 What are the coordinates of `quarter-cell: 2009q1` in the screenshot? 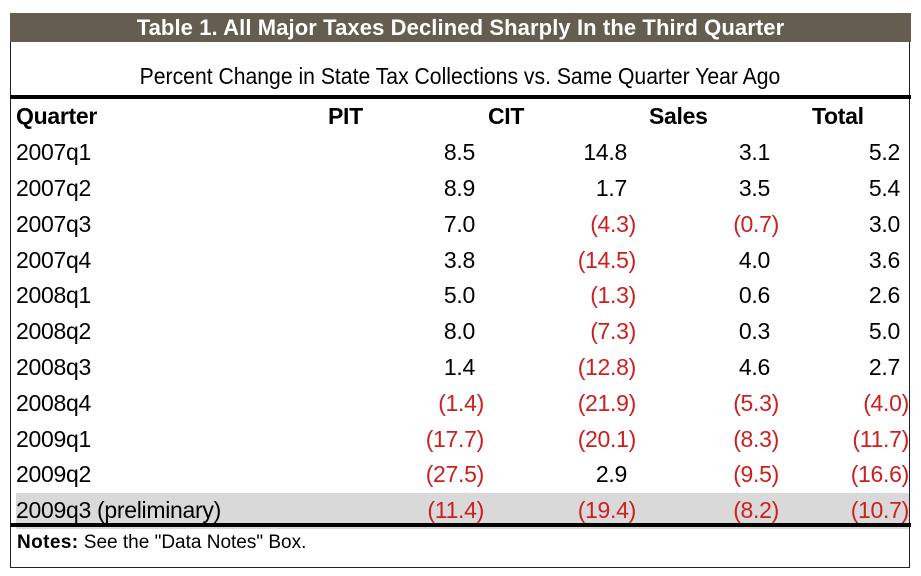 It's located at (53, 438).